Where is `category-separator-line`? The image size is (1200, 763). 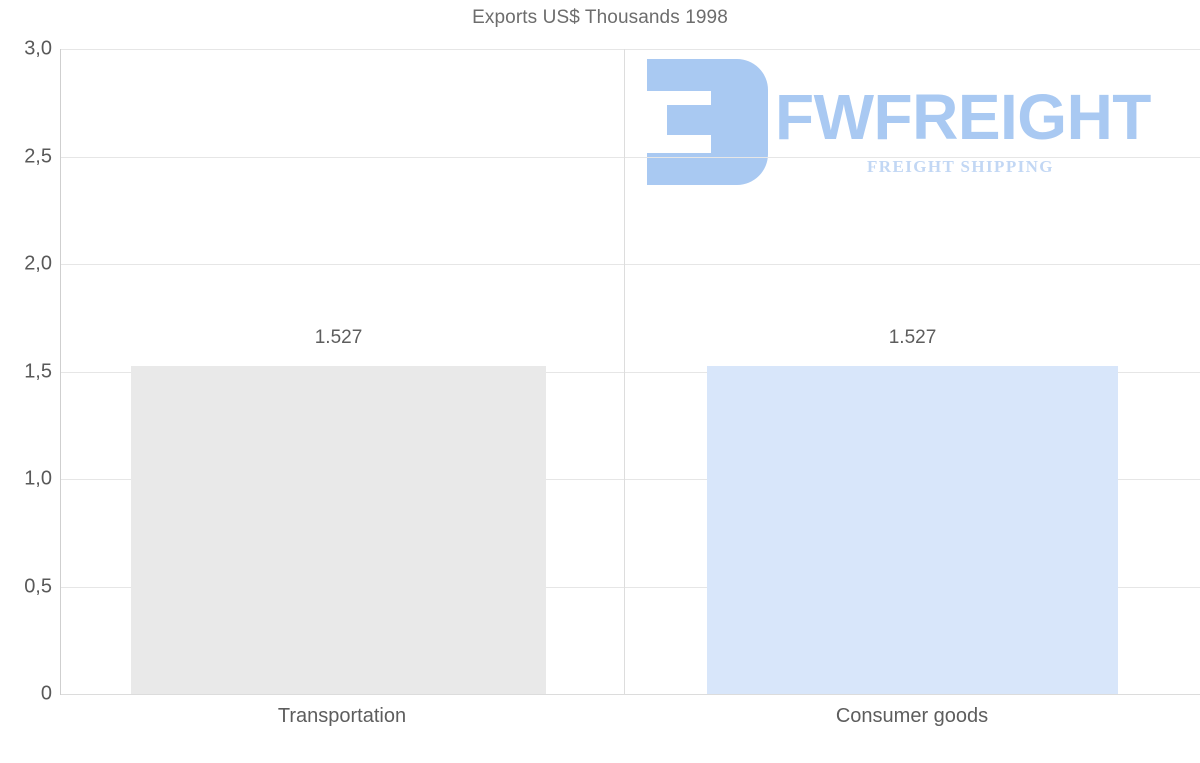
category-separator-line is located at coordinates (624, 372).